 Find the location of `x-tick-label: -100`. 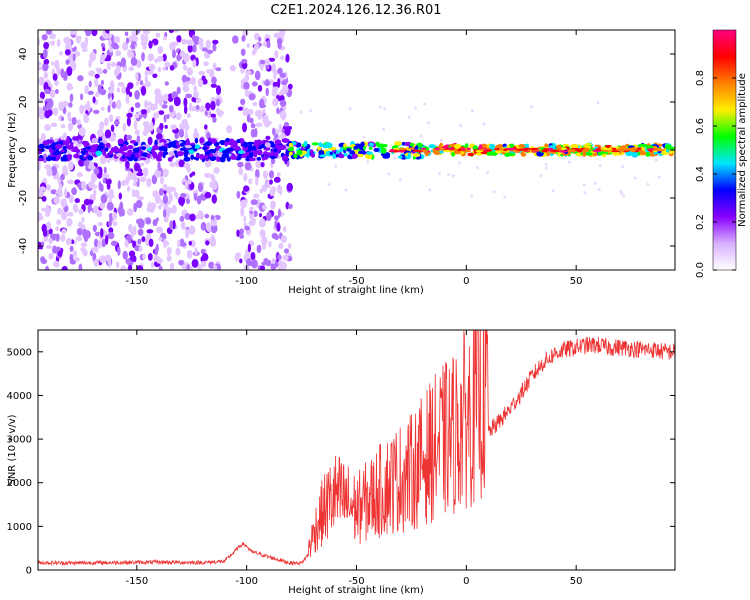

x-tick-label: -100 is located at coordinates (246, 281).